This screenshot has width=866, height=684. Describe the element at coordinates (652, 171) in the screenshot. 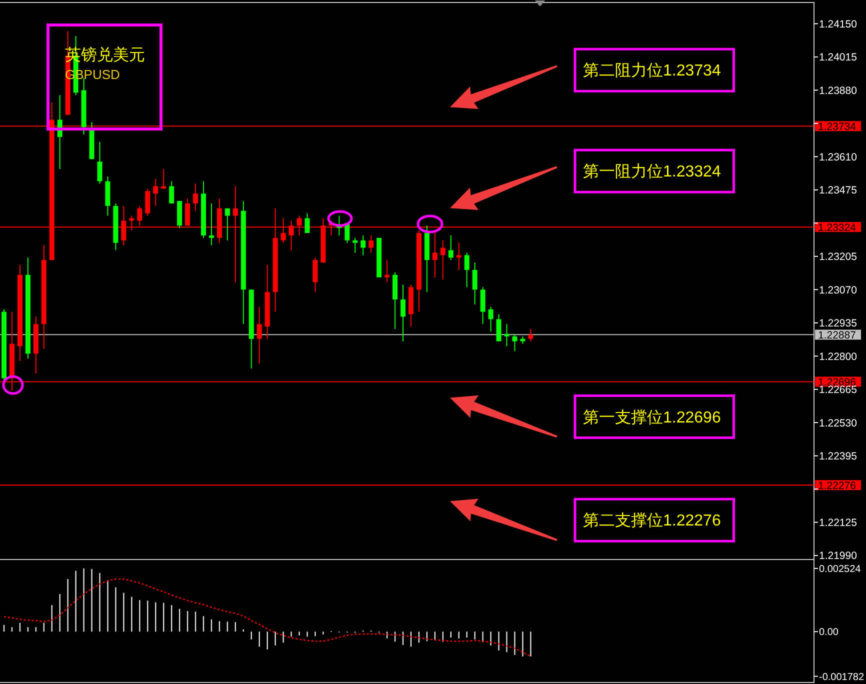

I see `annotation: 第一阻力位1.23324` at that location.